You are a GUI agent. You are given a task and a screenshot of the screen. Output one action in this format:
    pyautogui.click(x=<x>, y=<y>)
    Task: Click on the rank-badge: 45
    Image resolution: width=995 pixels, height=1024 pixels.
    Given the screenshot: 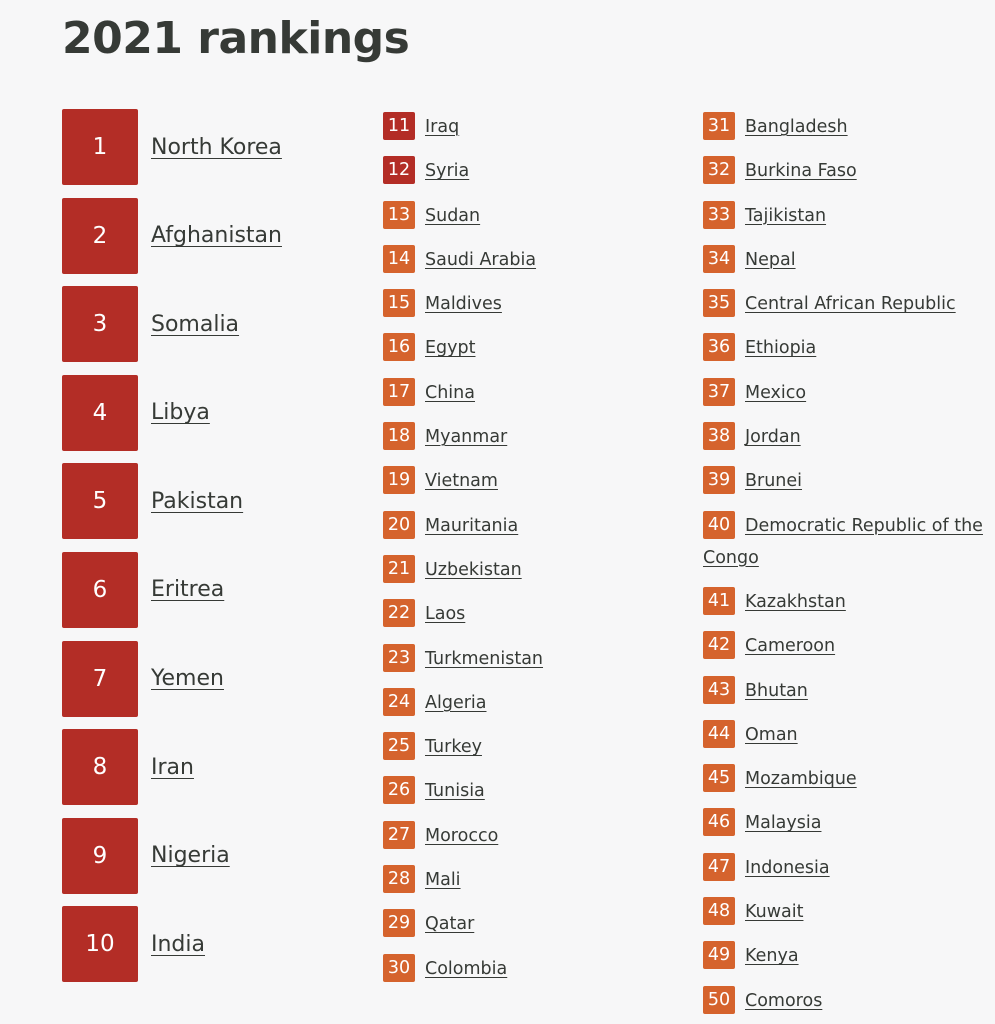 What is the action you would take?
    pyautogui.click(x=719, y=778)
    